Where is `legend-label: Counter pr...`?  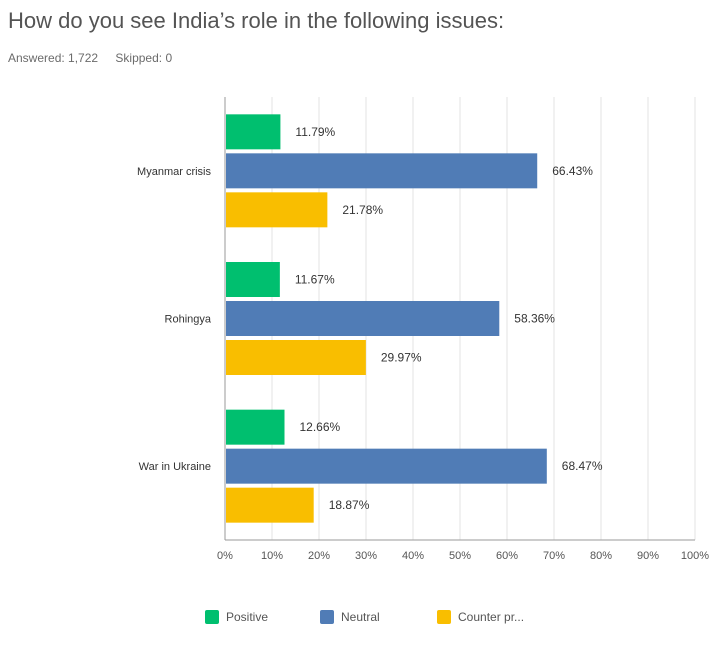
legend-label: Counter pr... is located at coordinates (491, 617).